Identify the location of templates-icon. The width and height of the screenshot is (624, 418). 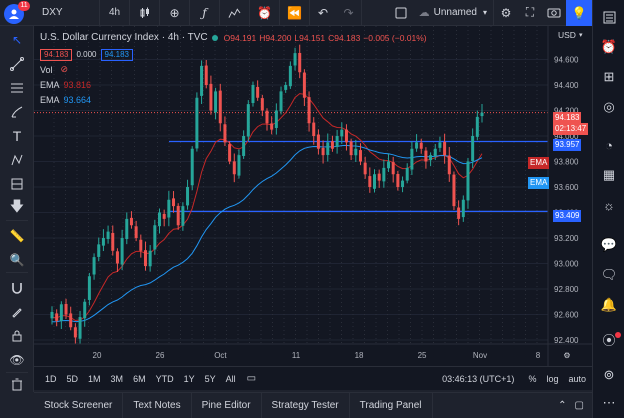
(234, 12).